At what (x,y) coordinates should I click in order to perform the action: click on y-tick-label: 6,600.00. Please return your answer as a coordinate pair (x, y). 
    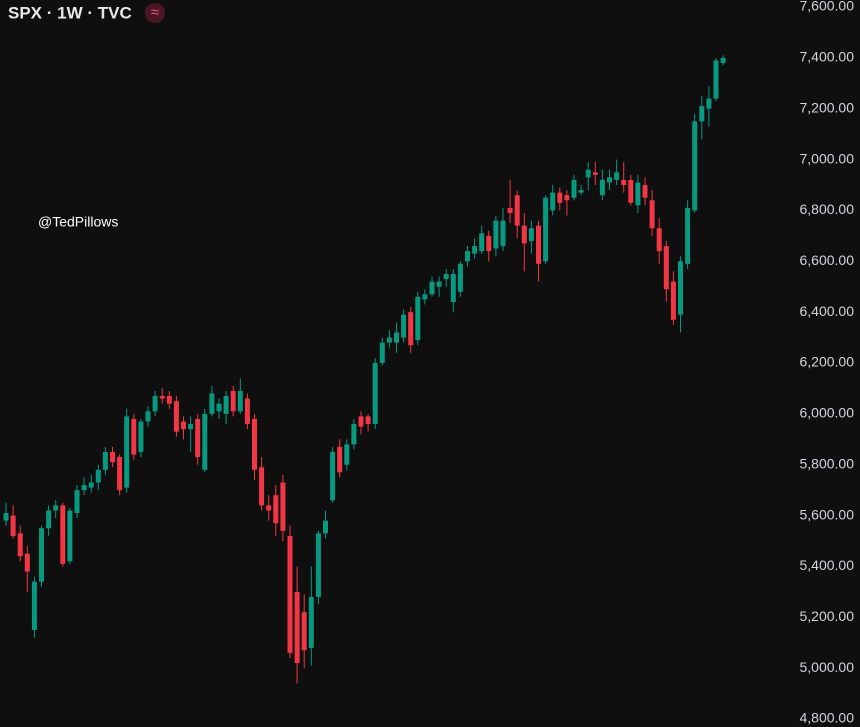
    Looking at the image, I should click on (827, 260).